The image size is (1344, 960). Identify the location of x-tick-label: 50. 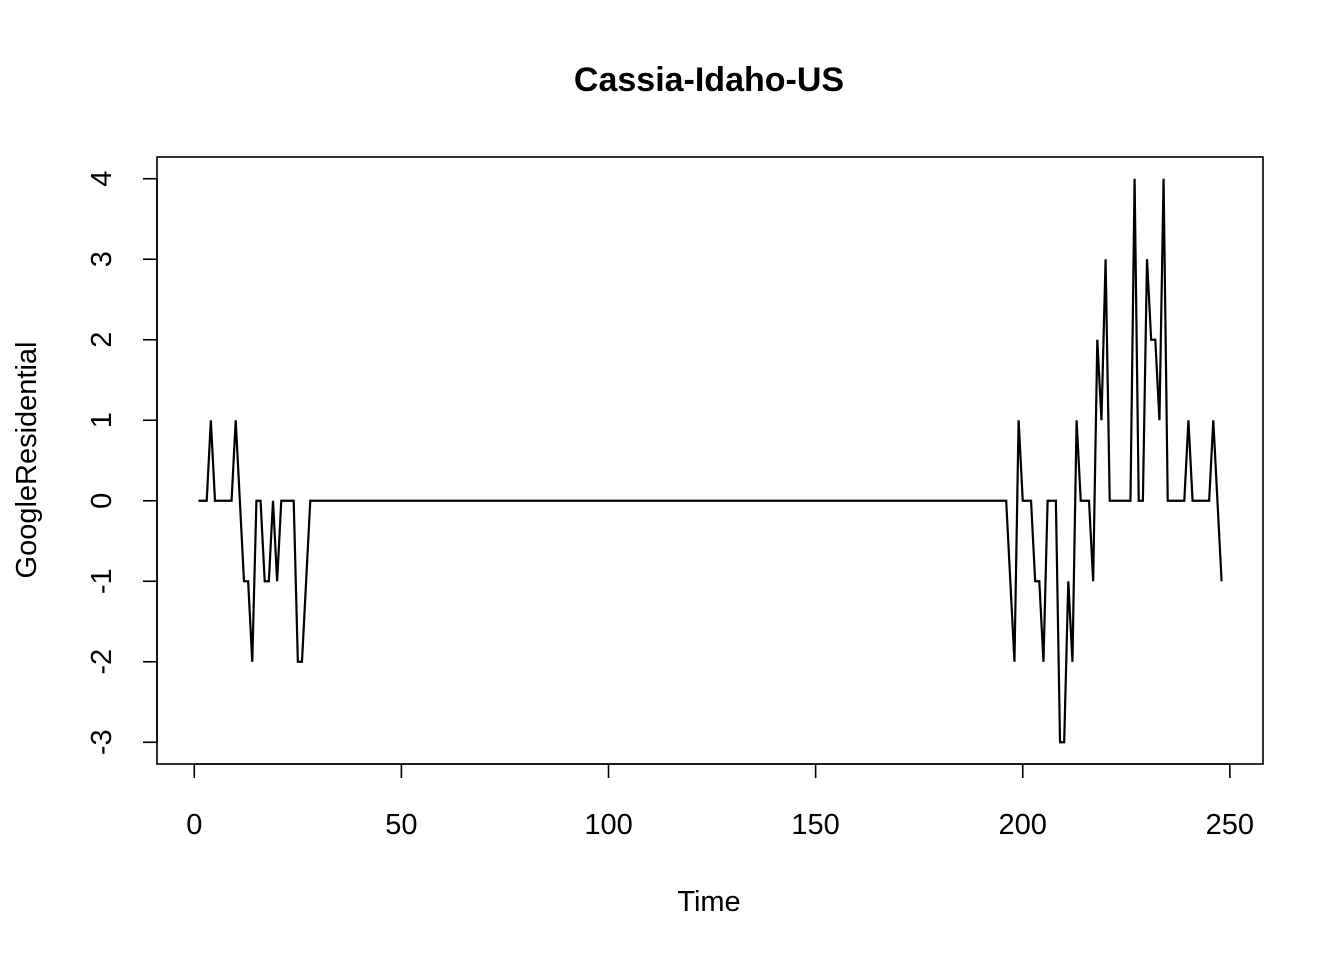
(401, 825).